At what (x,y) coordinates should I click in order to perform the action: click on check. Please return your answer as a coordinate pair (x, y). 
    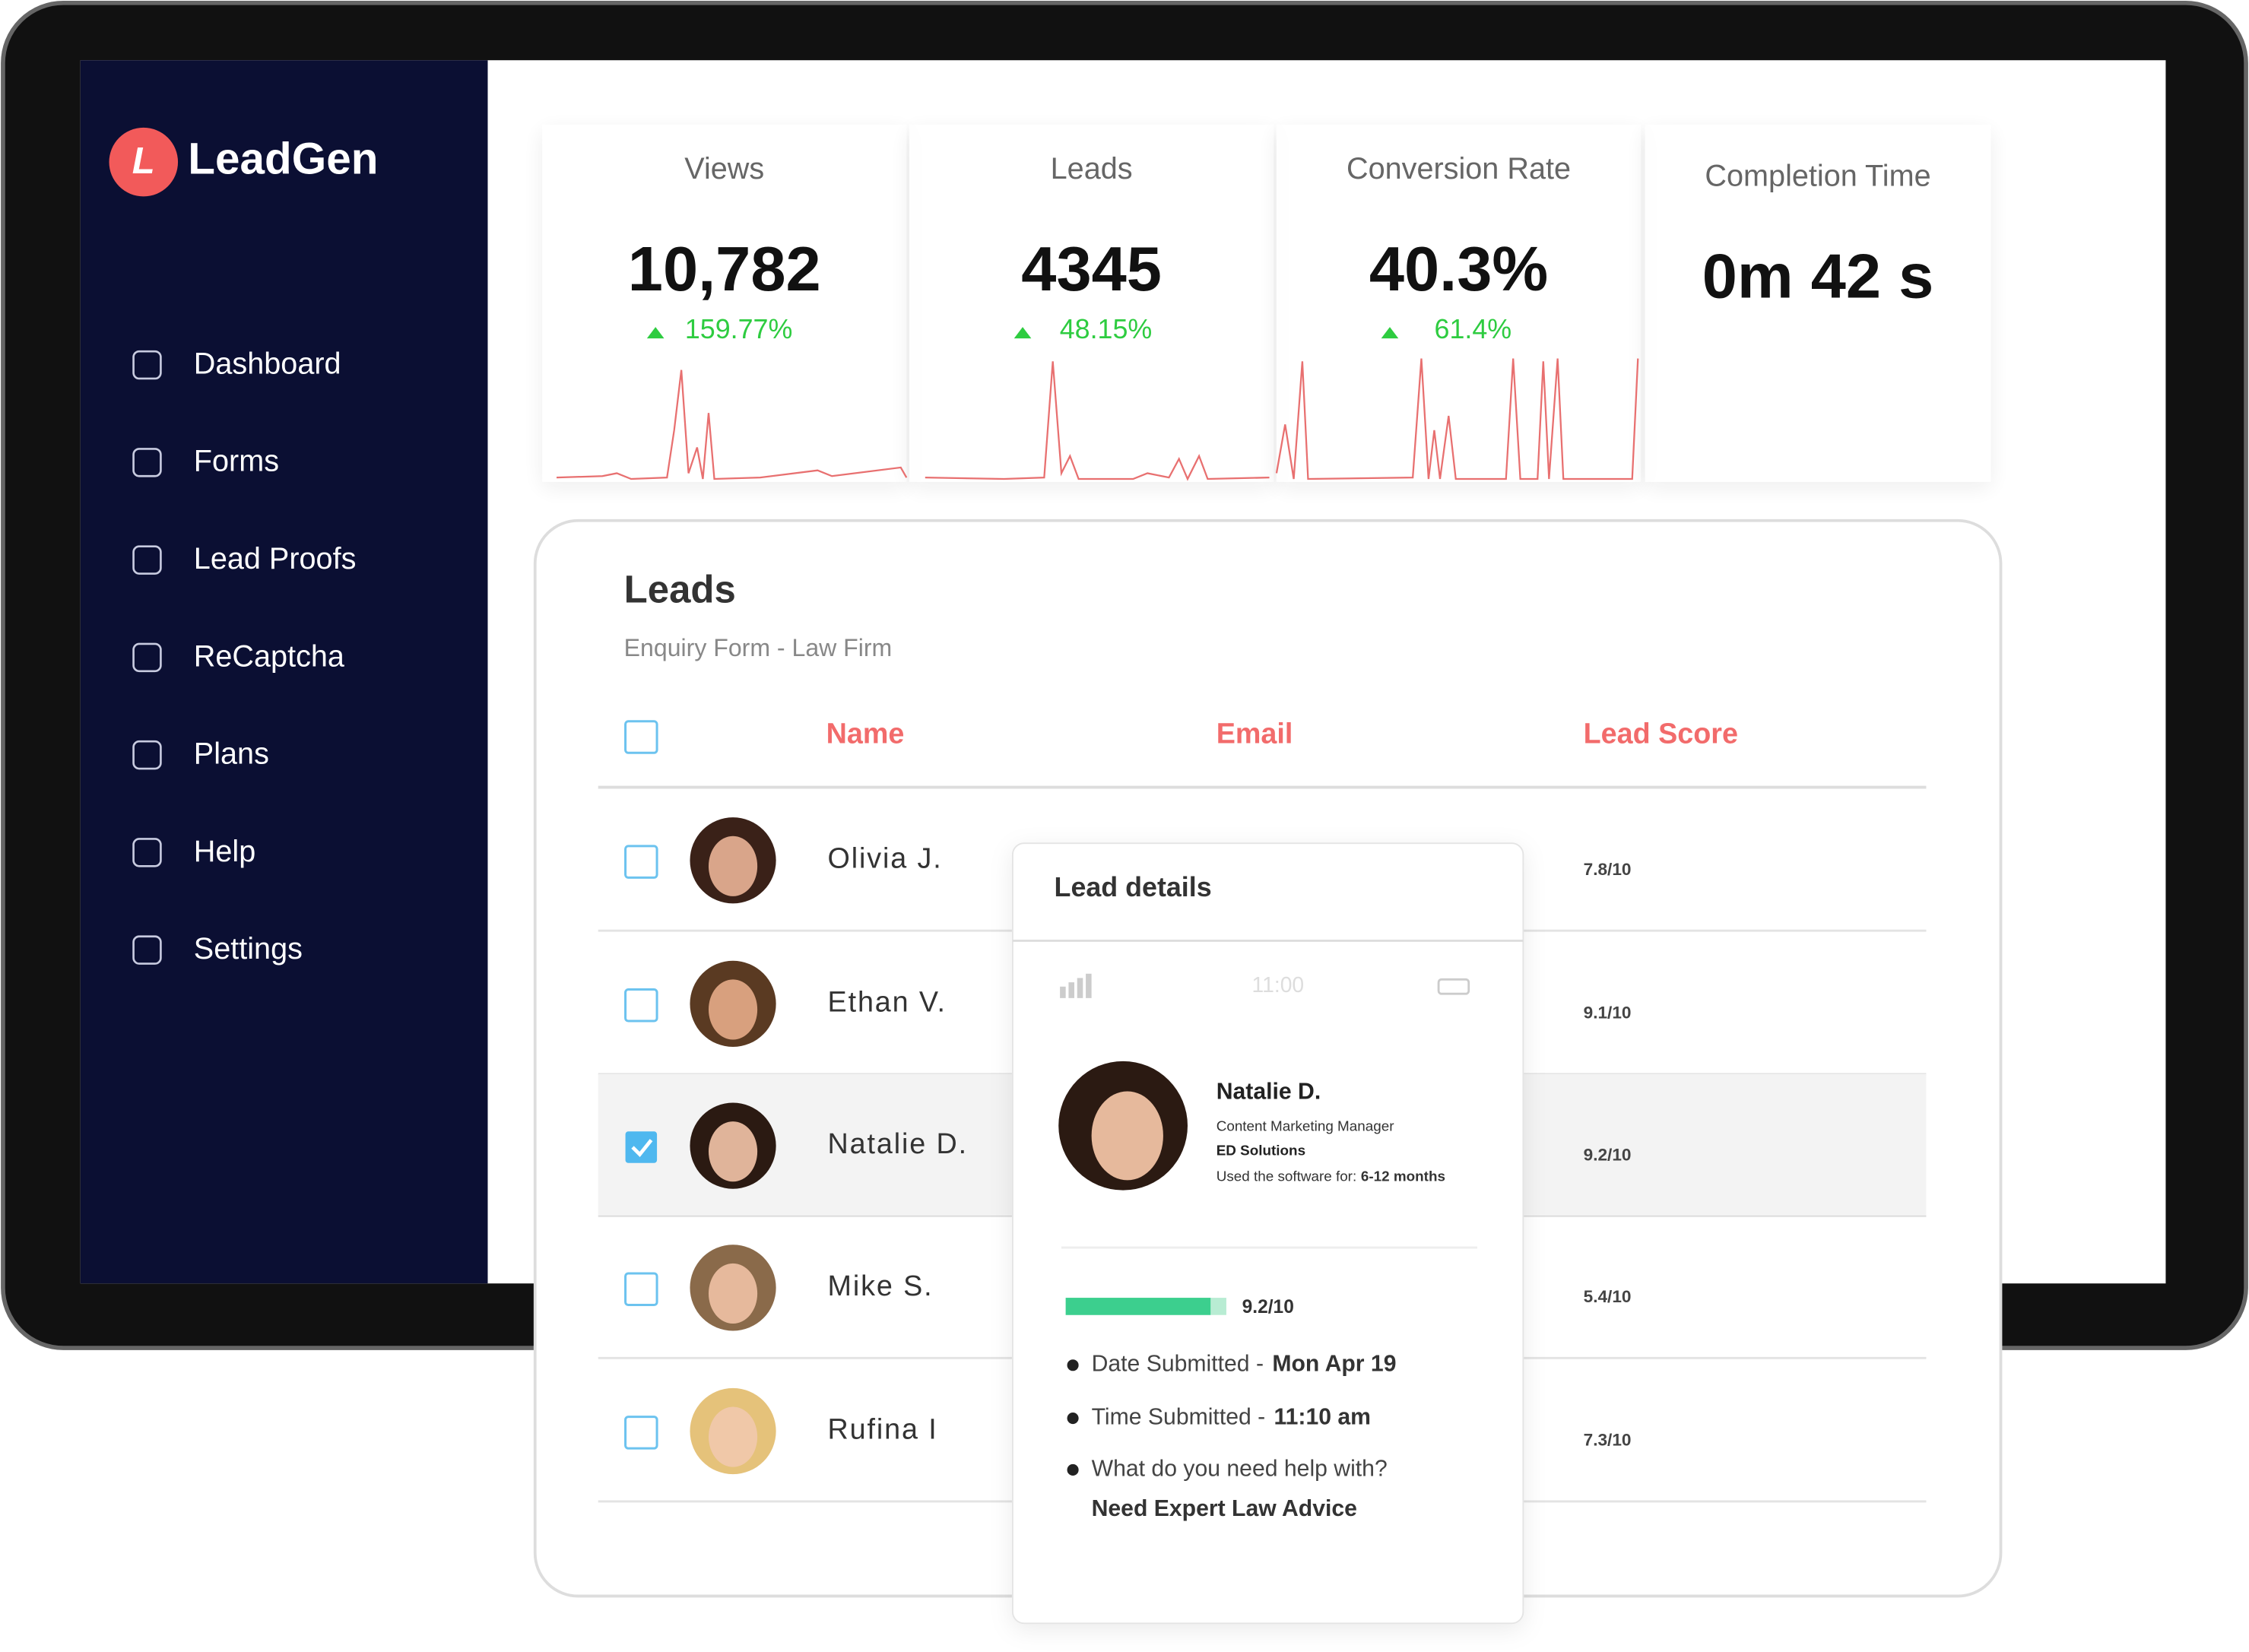
    Looking at the image, I should click on (642, 1148).